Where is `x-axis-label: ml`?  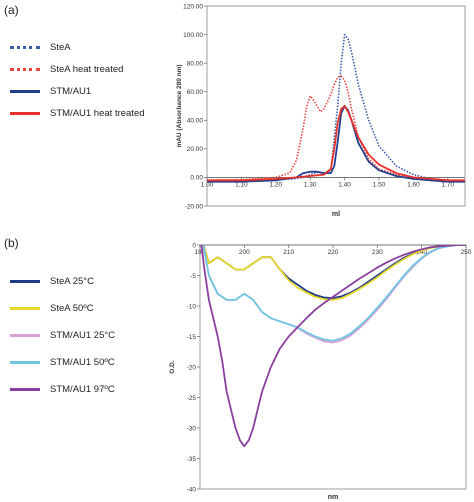 x-axis-label: ml is located at coordinates (336, 214).